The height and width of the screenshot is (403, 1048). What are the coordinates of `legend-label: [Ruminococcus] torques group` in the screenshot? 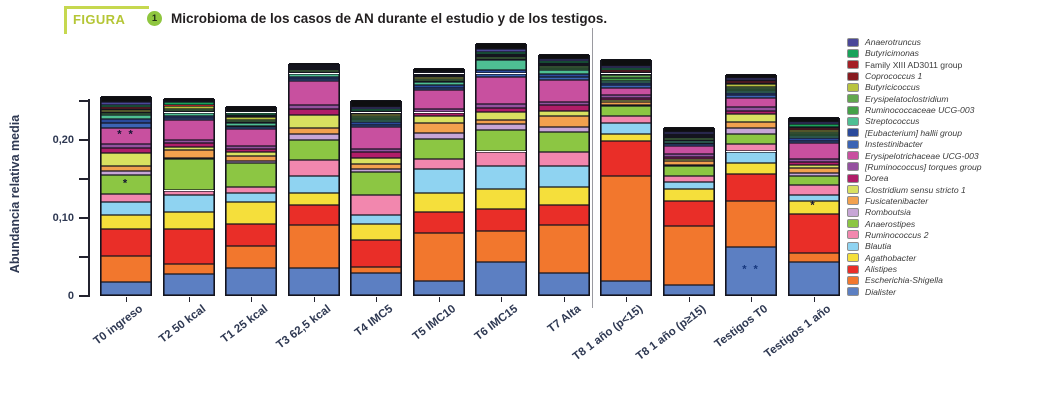 It's located at (923, 166).